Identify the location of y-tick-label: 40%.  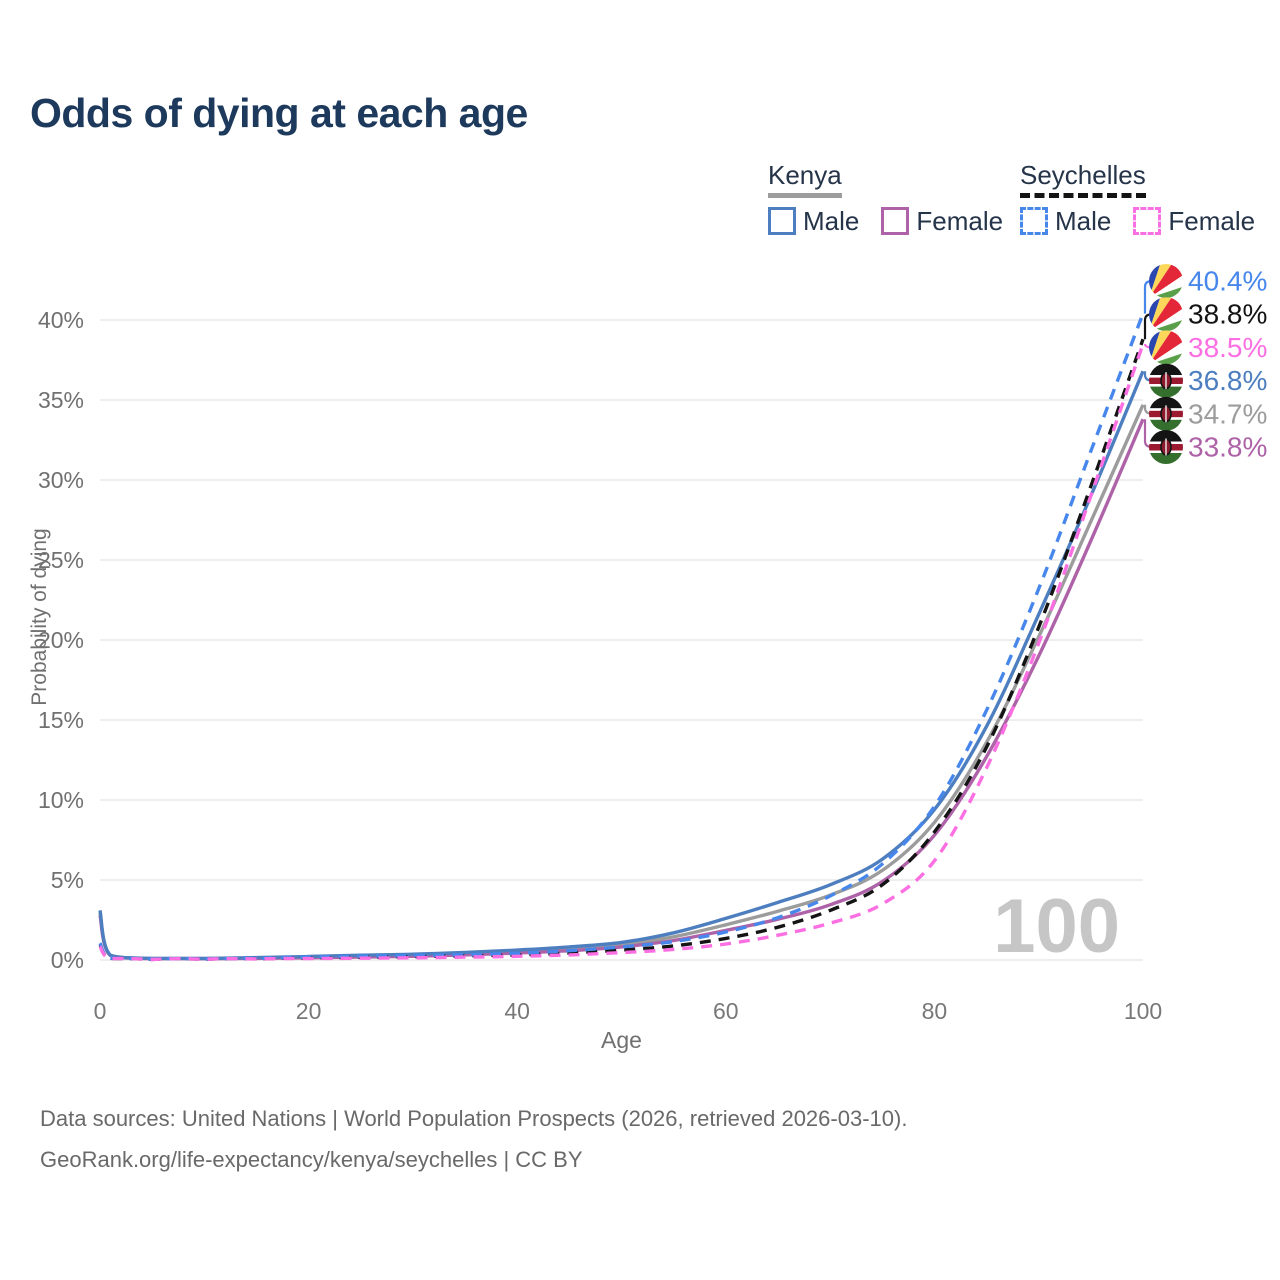
(61, 320).